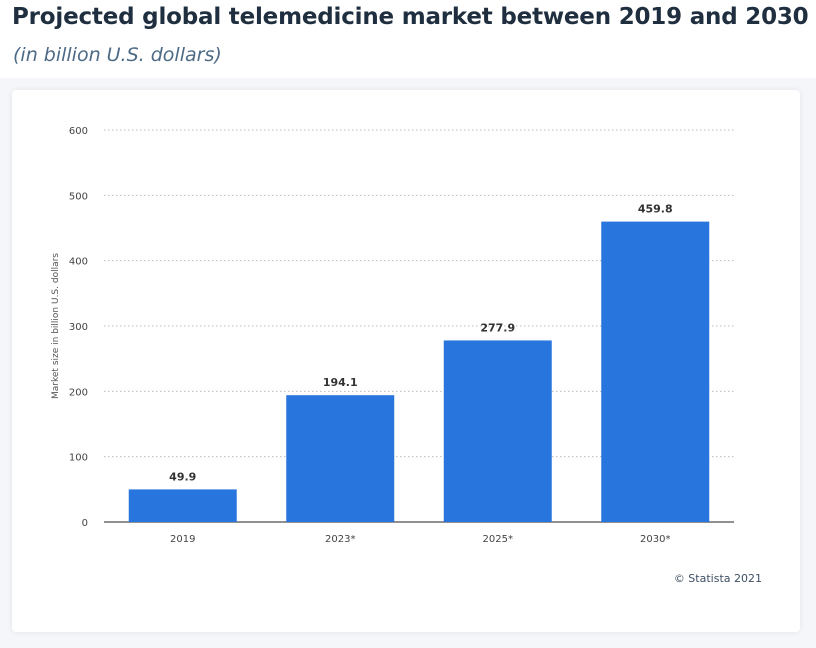 This screenshot has height=648, width=816. I want to click on y-tick-label: 300, so click(78, 327).